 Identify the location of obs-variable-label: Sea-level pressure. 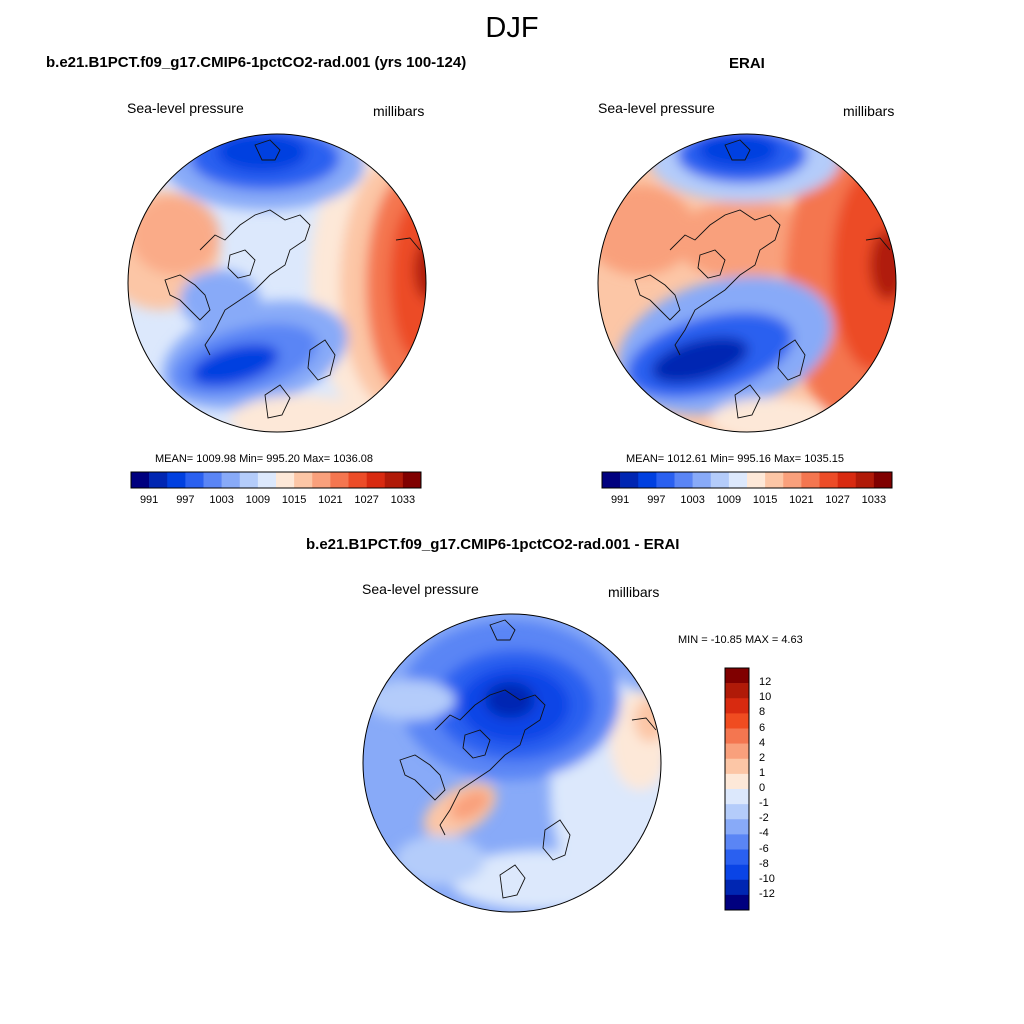
(656, 108).